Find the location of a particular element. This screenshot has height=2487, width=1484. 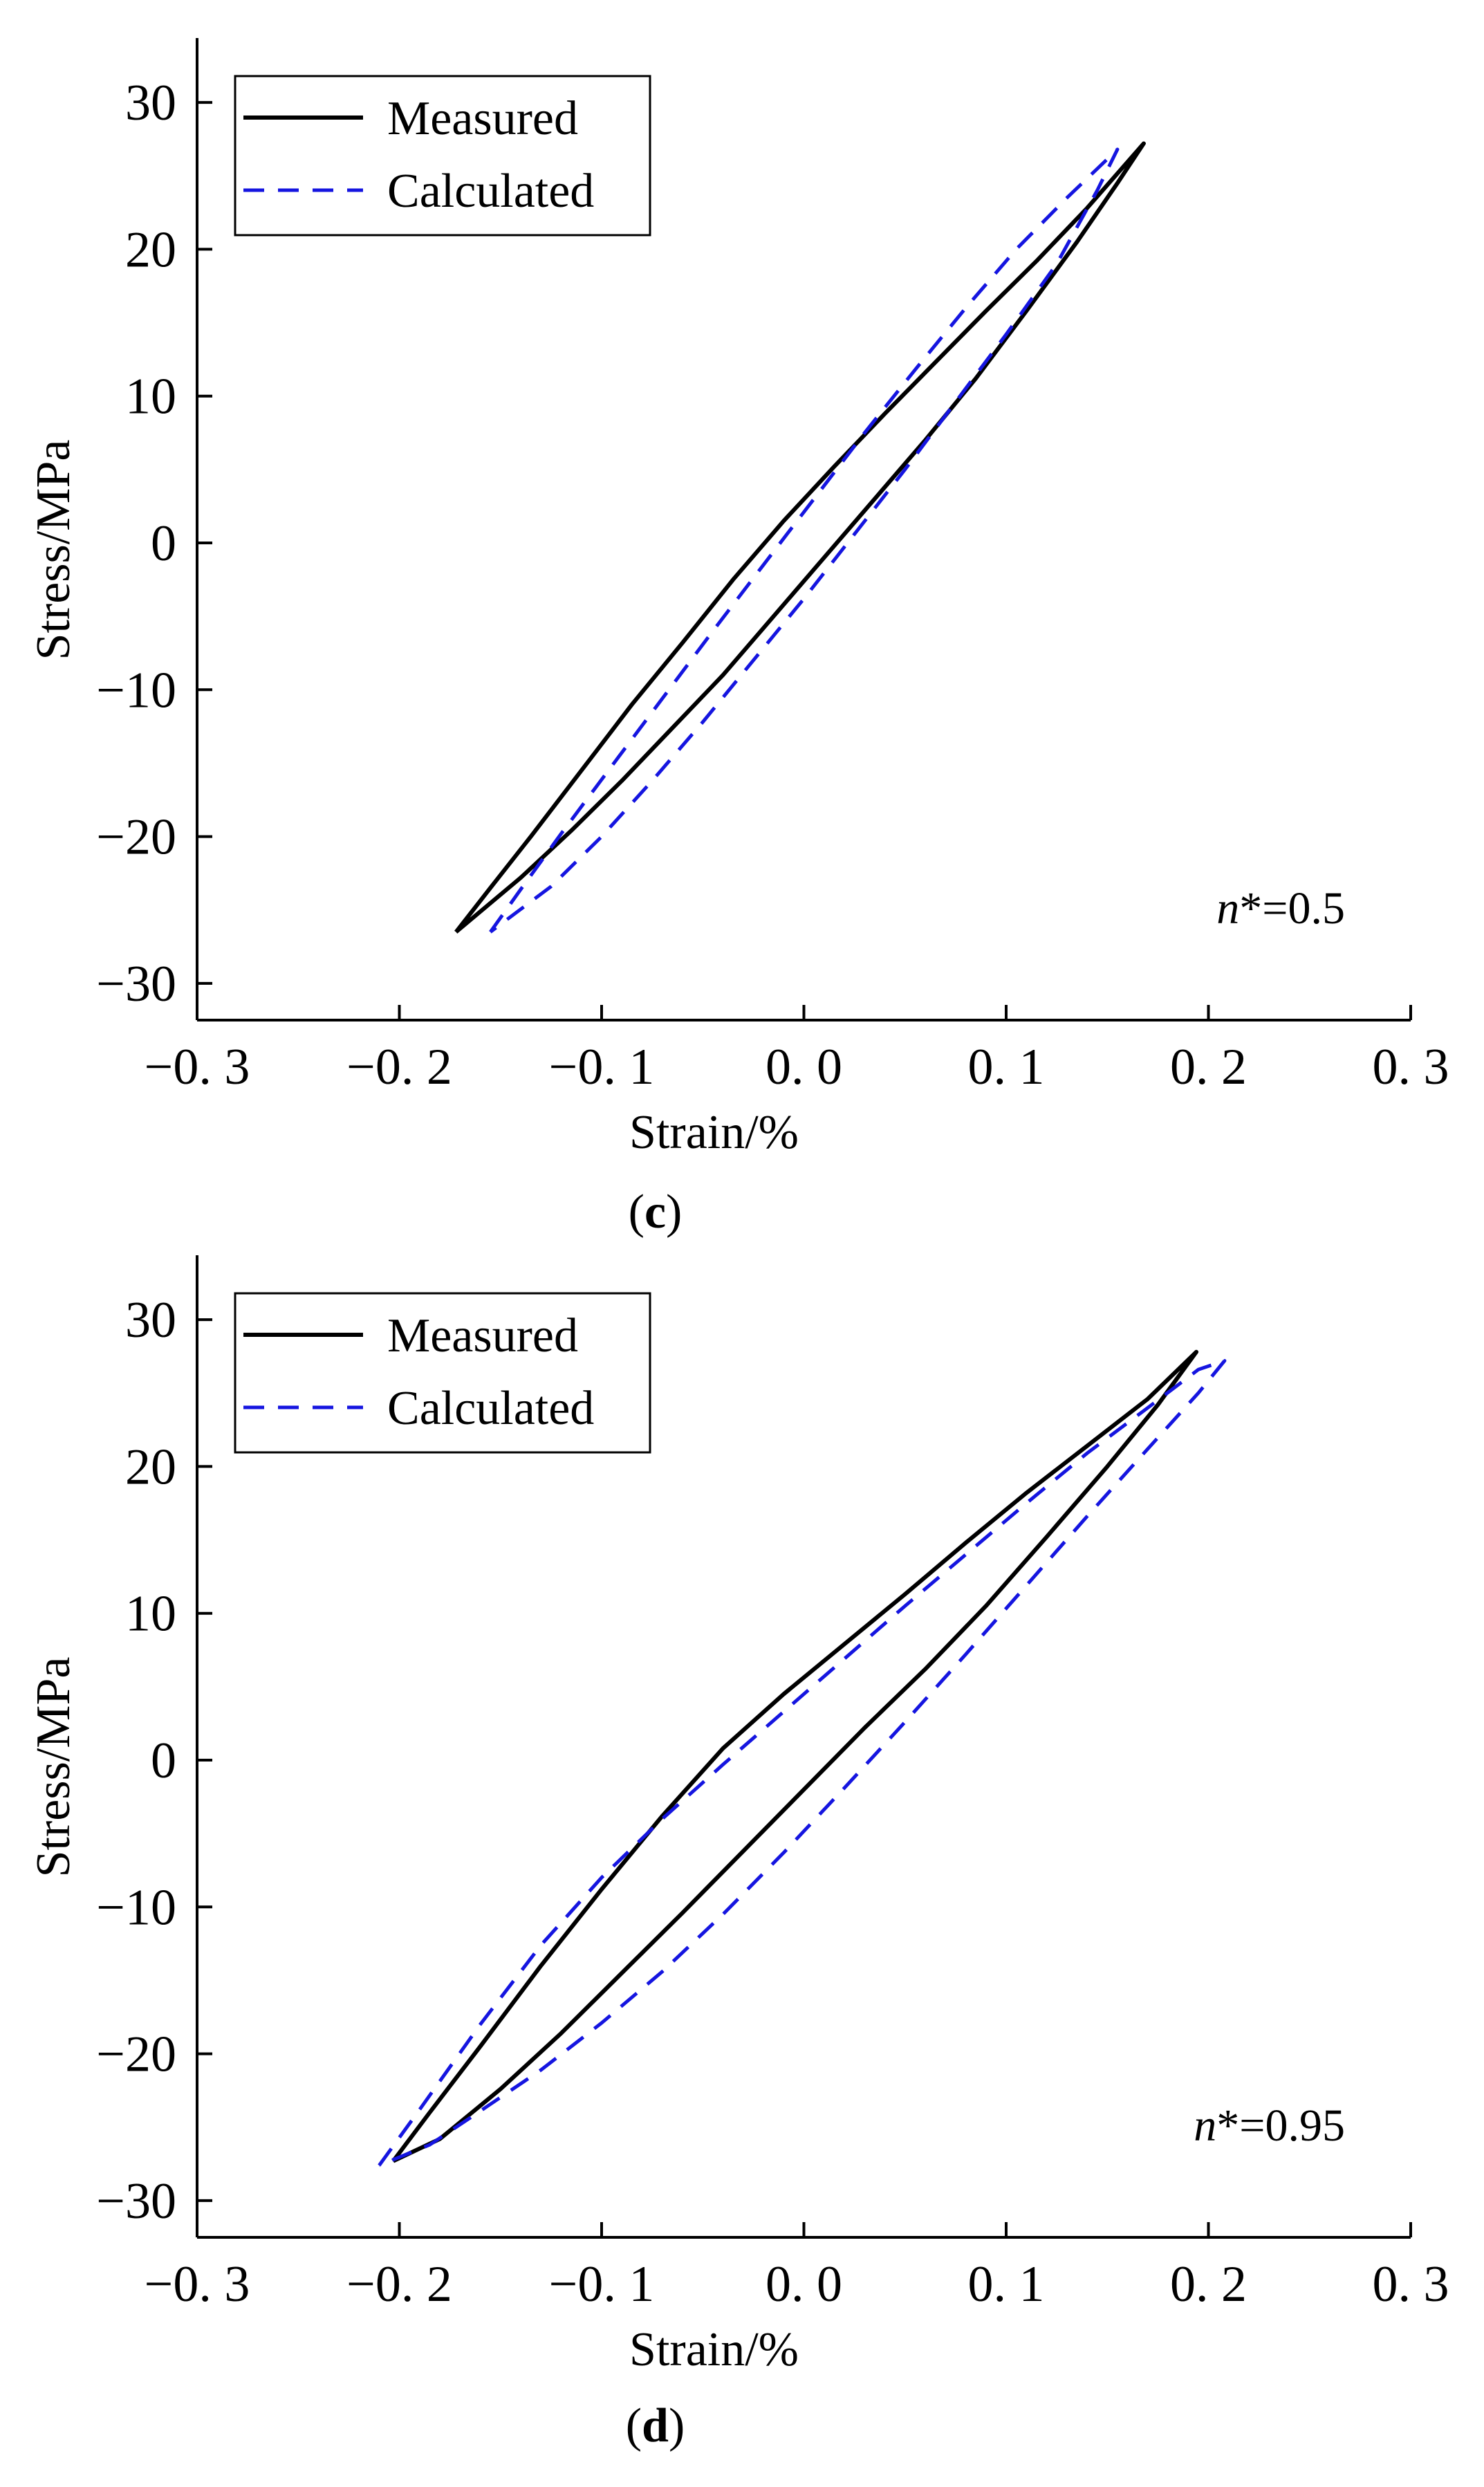

annotation: n*=0.5 is located at coordinates (1280, 908).